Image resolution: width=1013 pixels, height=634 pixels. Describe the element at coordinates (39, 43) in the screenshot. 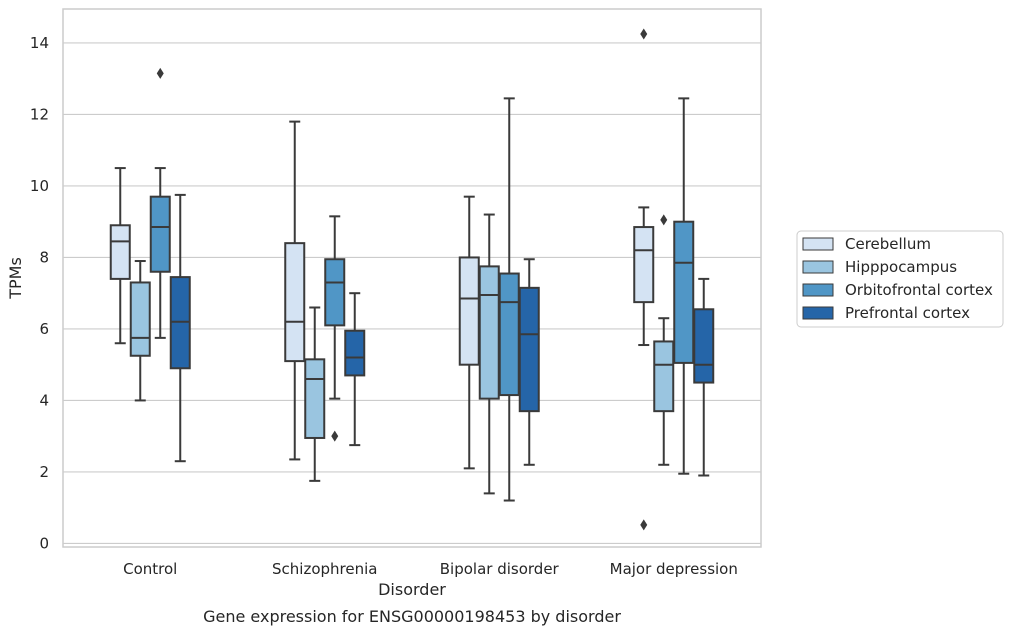

I see `y-tick-label: 14` at that location.